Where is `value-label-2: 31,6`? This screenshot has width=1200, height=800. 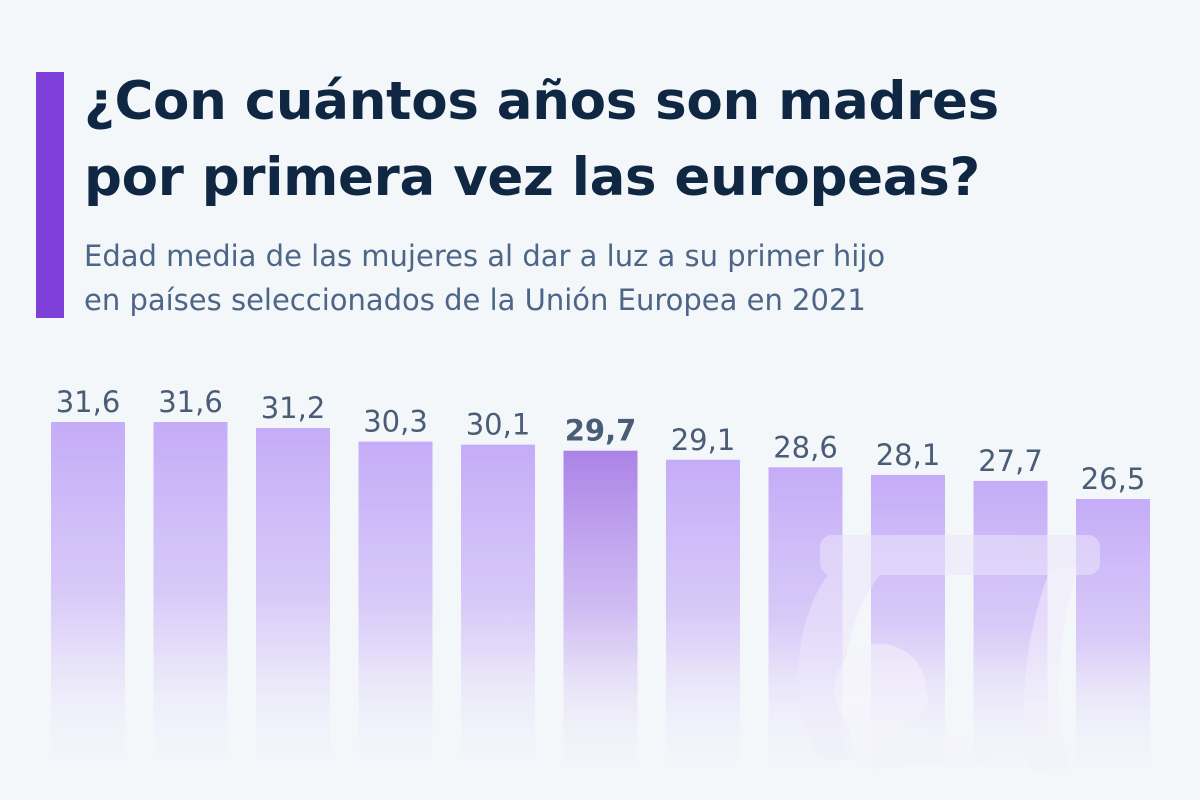 value-label-2: 31,6 is located at coordinates (190, 402).